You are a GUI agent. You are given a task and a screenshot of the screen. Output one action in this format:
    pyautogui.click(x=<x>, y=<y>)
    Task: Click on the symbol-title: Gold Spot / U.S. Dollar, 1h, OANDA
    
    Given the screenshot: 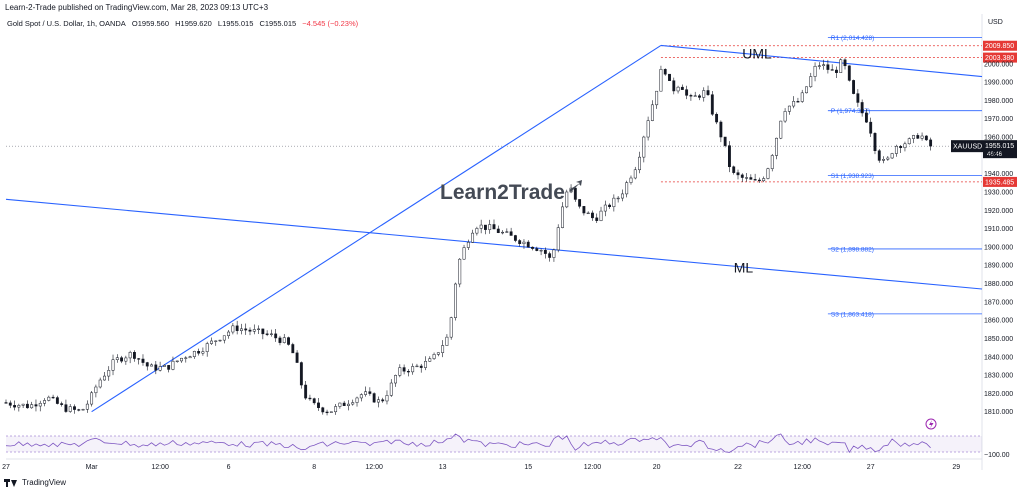 What is the action you would take?
    pyautogui.click(x=66, y=23)
    